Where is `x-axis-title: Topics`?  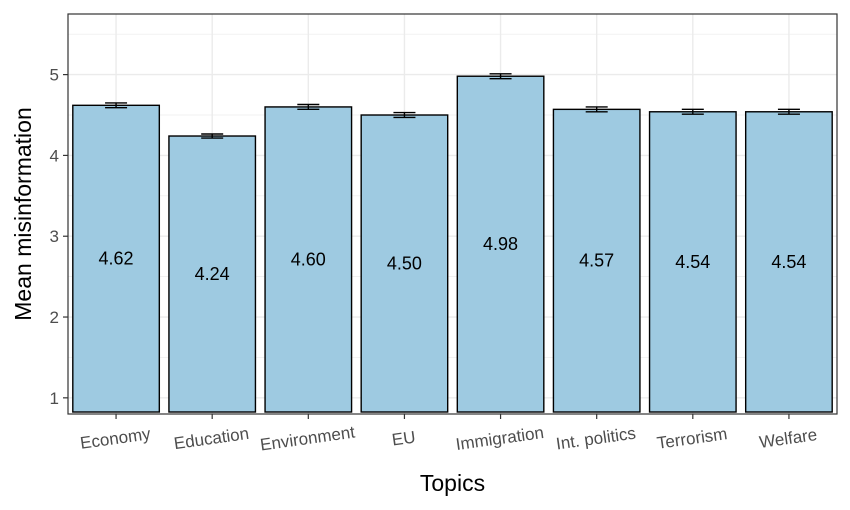 x-axis-title: Topics is located at coordinates (452, 483).